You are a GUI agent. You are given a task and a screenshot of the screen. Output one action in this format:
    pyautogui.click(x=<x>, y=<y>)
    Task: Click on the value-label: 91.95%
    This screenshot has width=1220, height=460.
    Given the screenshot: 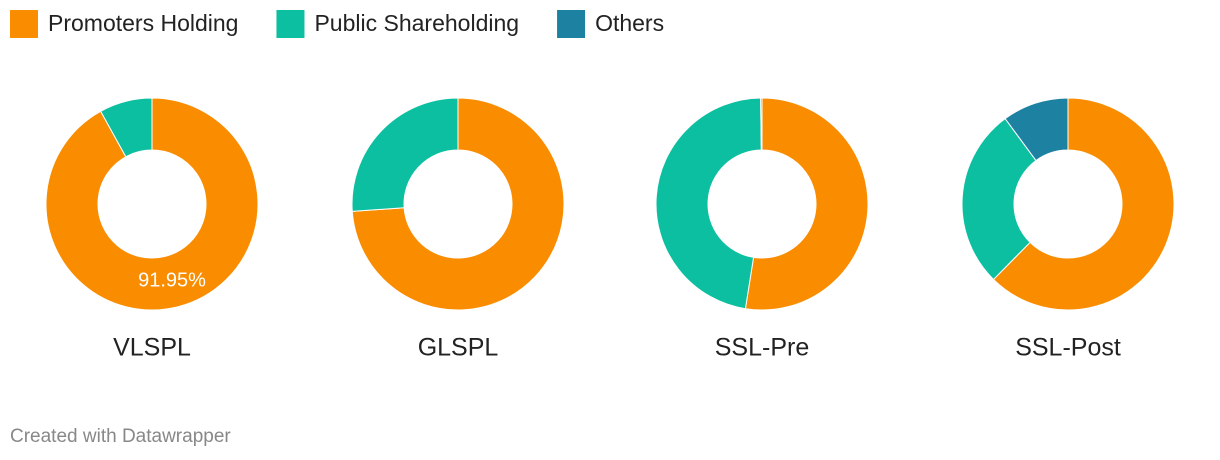 What is the action you would take?
    pyautogui.click(x=172, y=281)
    